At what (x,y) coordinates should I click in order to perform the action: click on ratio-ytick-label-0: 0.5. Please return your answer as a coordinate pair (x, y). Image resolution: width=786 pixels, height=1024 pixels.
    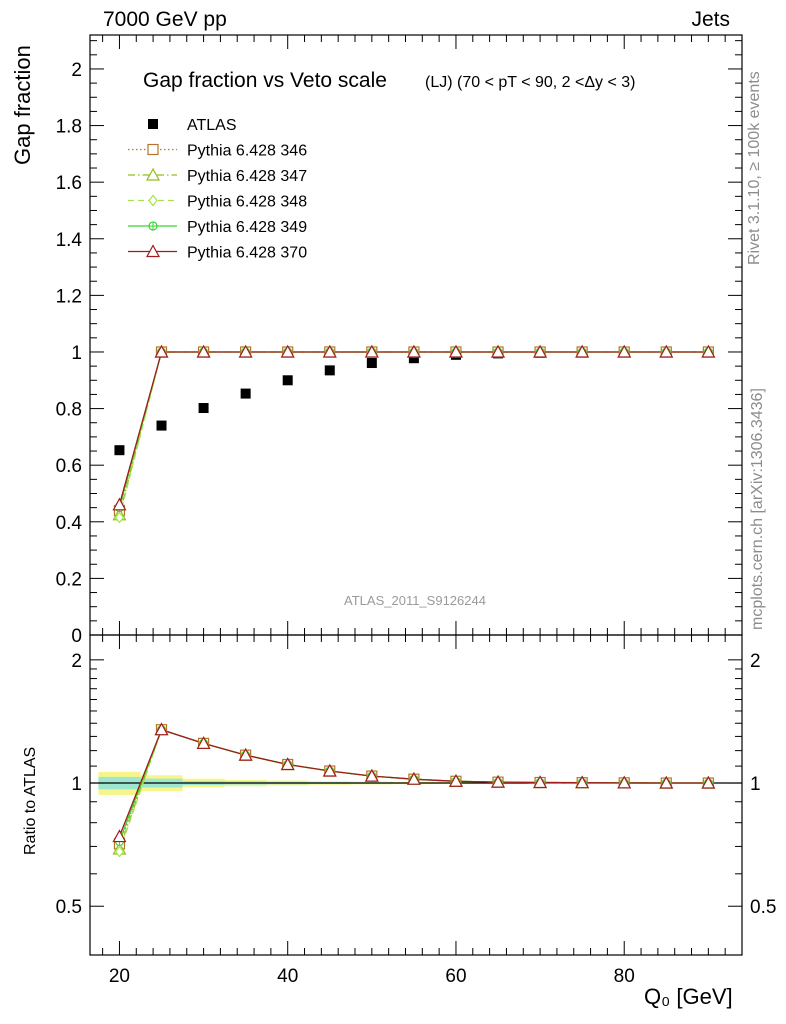
    Looking at the image, I should click on (69, 907).